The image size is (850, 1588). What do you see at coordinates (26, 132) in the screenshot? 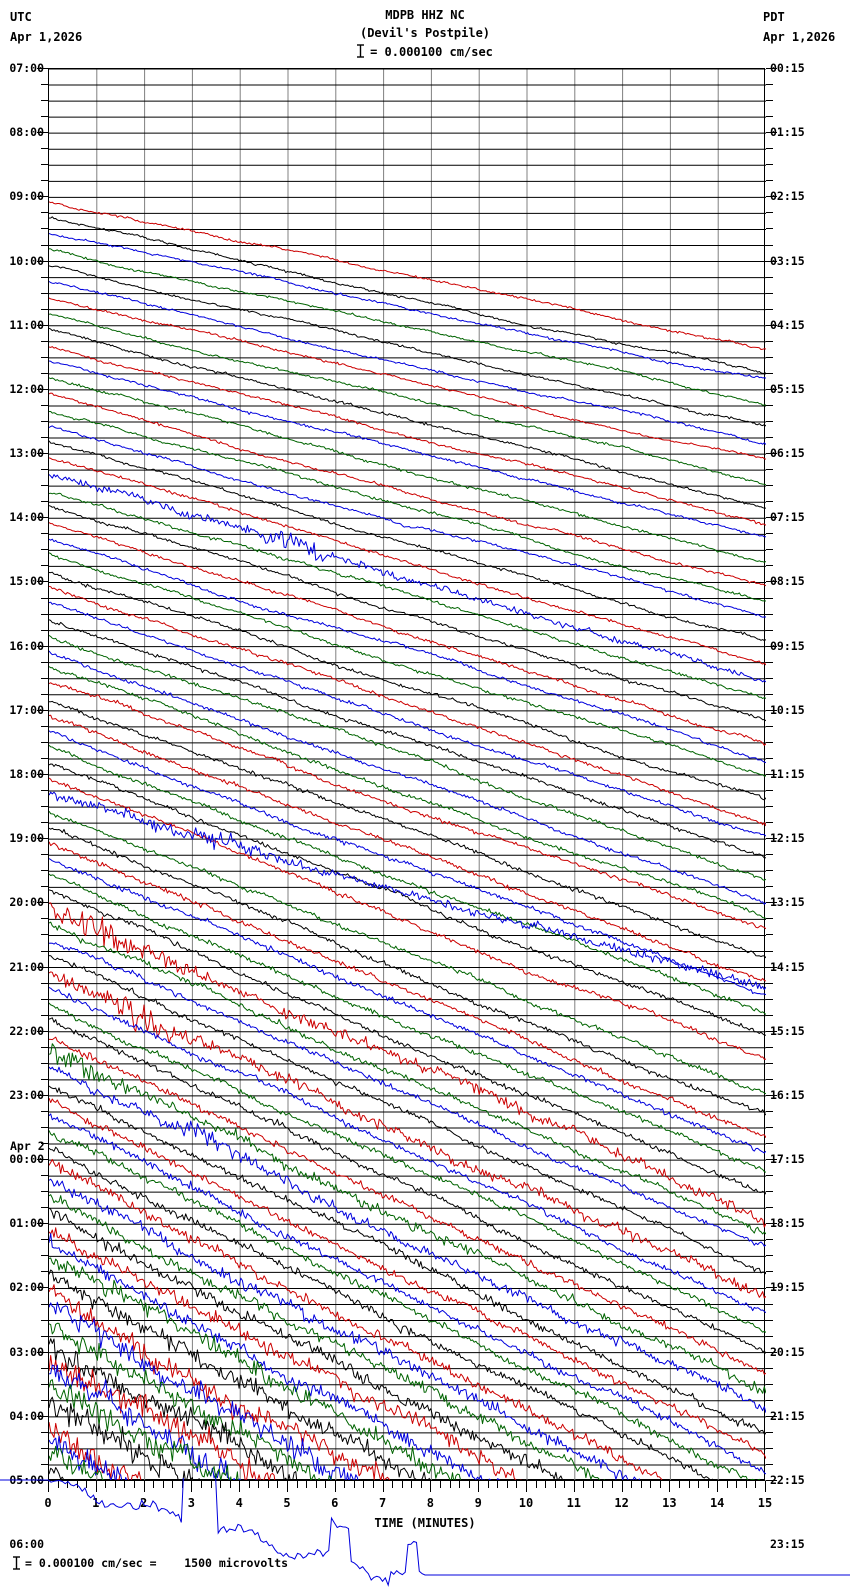
I see `utc-tick-label: 08:00` at bounding box center [26, 132].